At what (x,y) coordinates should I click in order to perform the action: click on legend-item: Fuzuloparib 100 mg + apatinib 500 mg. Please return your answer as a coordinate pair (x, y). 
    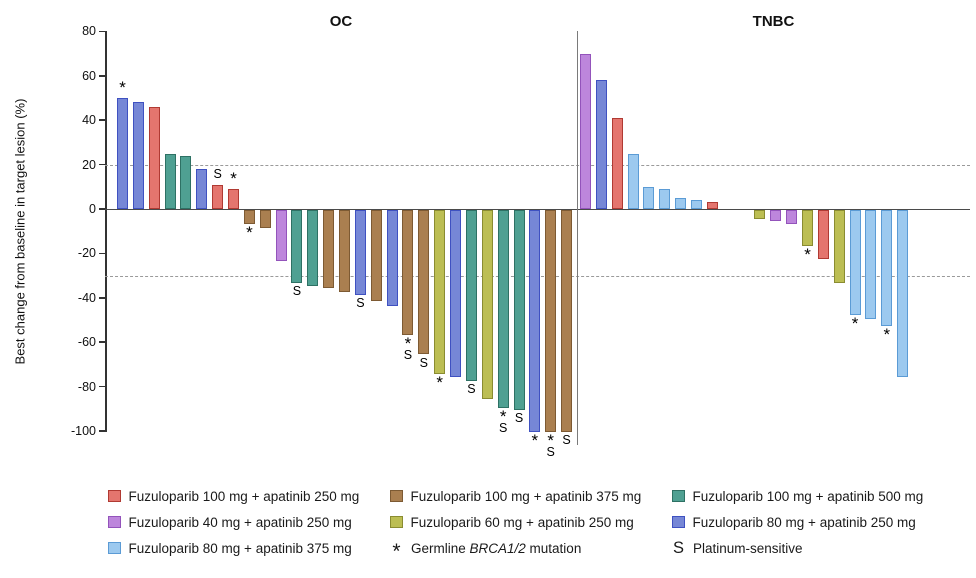
    Looking at the image, I should click on (817, 496).